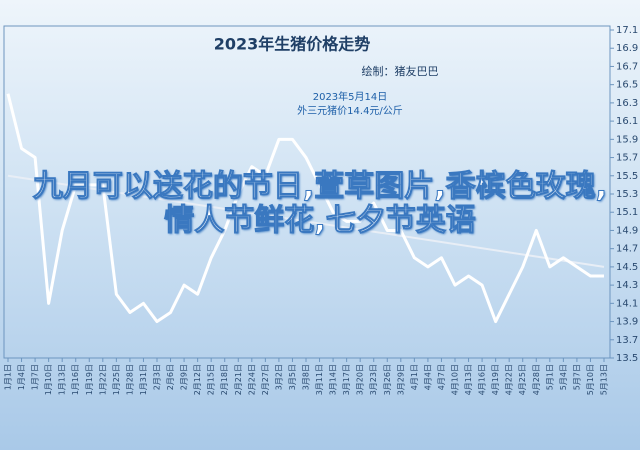 The image size is (640, 450). I want to click on x-tick-label: 3月17日, so click(346, 379).